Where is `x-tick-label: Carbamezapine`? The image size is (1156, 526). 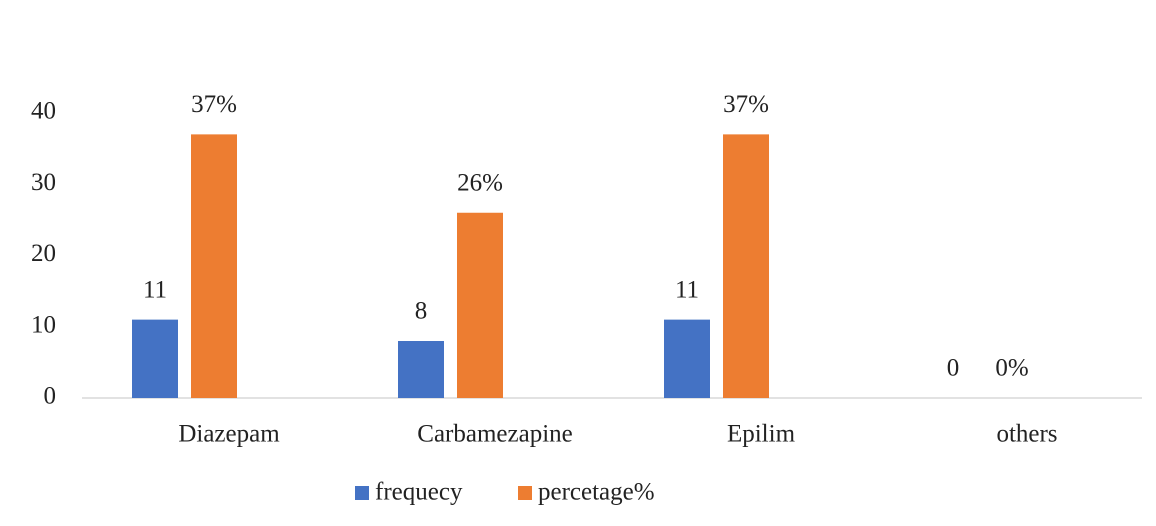 x-tick-label: Carbamezapine is located at coordinates (494, 434).